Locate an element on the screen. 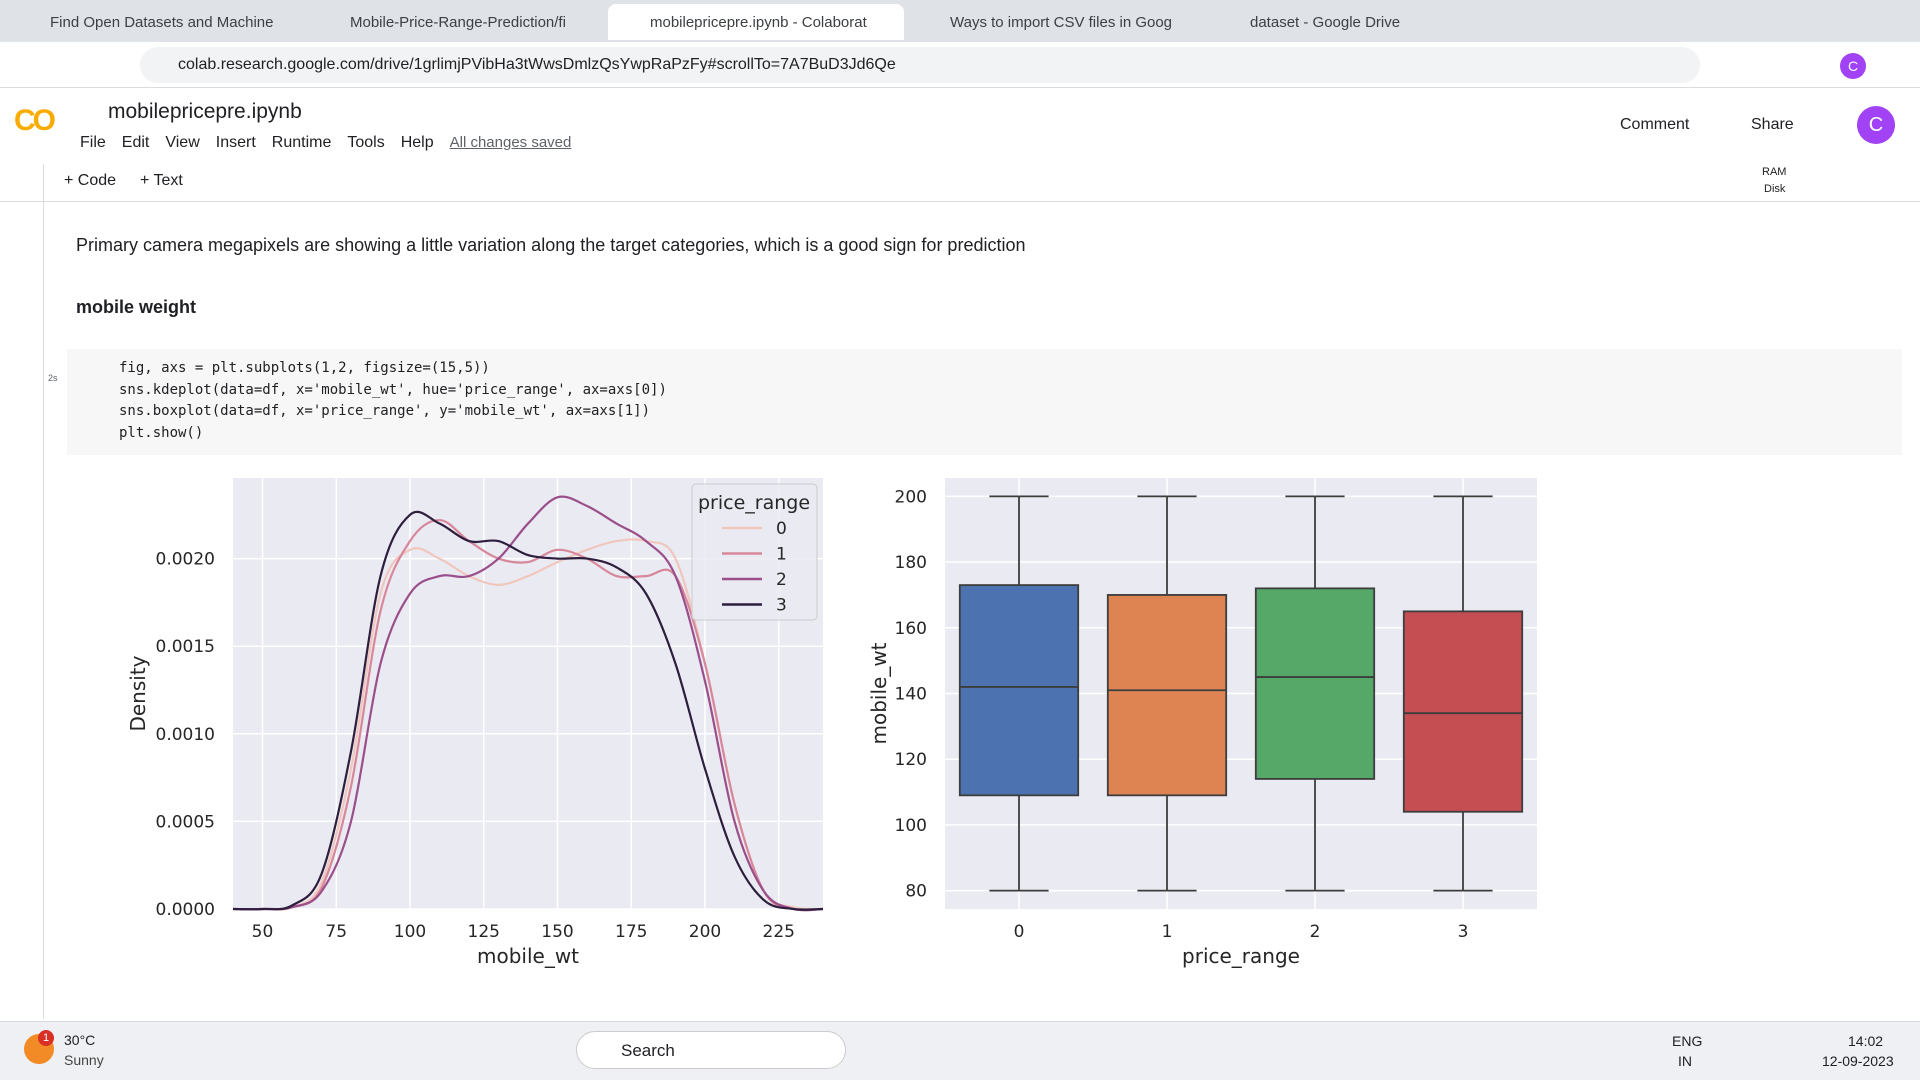  heading: mobile weight is located at coordinates (136, 307).